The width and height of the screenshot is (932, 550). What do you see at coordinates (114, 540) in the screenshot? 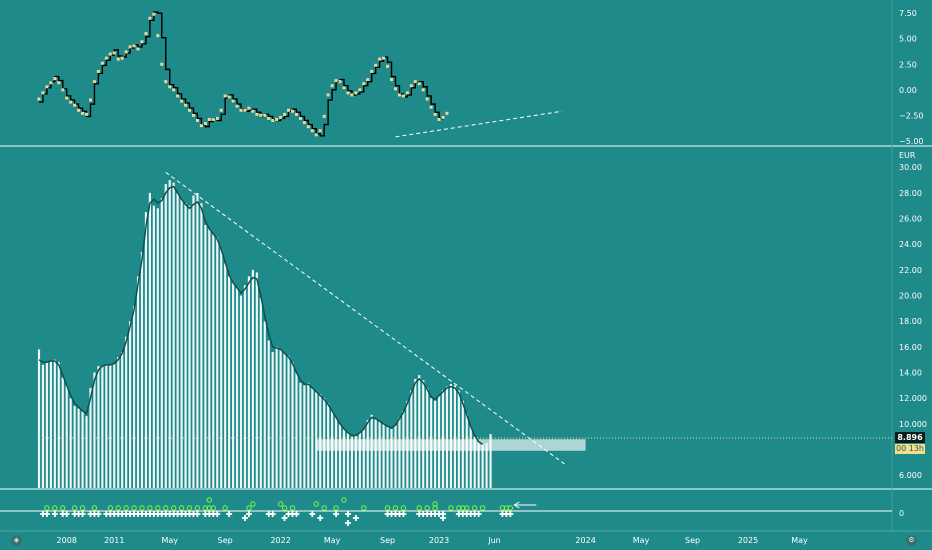
I see `time-axis-label: 2011` at bounding box center [114, 540].